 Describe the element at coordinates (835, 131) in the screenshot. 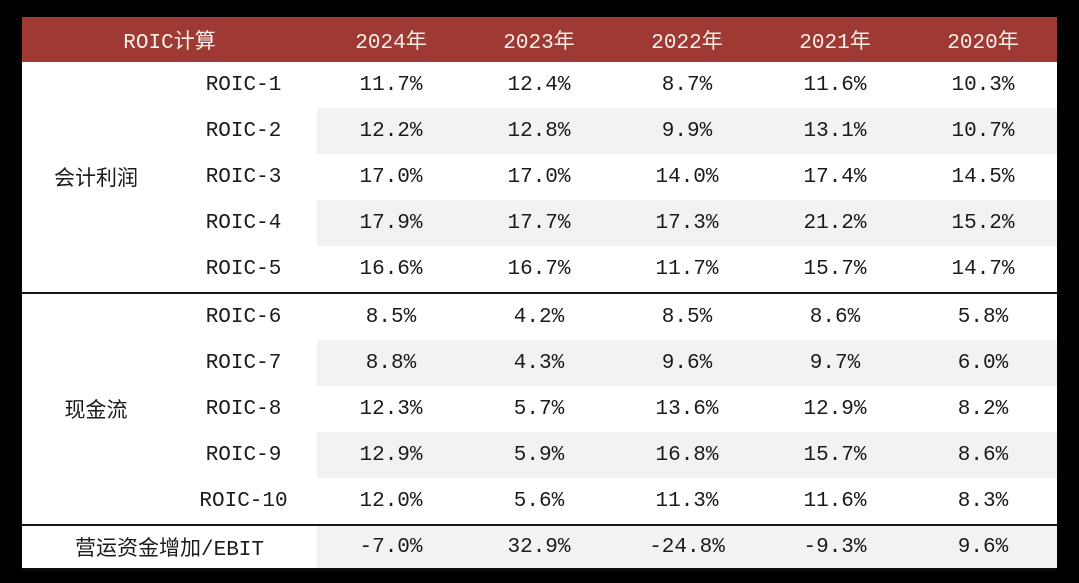

I see `value-cell: 13.1%` at that location.